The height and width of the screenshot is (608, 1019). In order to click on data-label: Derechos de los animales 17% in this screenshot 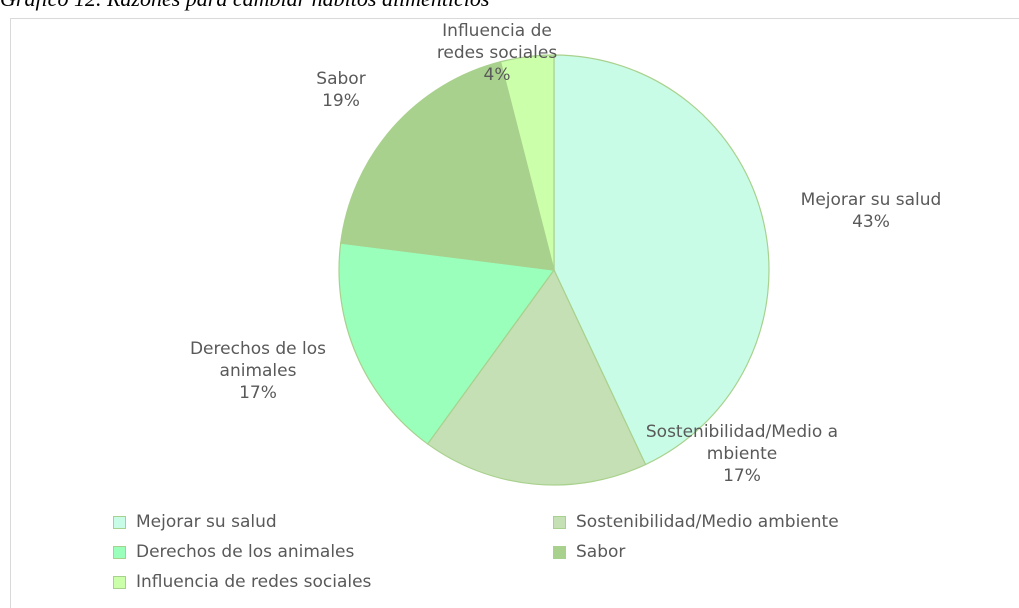, I will do `click(258, 371)`.